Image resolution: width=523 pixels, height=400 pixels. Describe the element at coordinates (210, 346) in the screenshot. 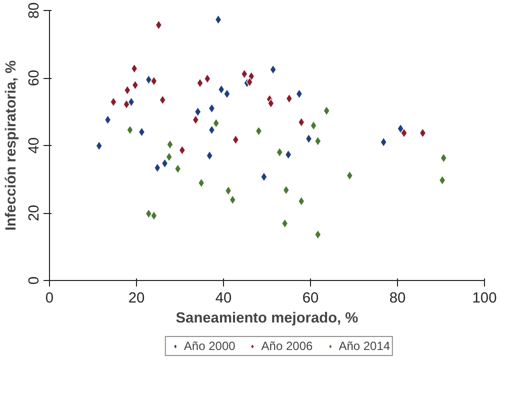

I see `legend-label: Año 2000` at that location.